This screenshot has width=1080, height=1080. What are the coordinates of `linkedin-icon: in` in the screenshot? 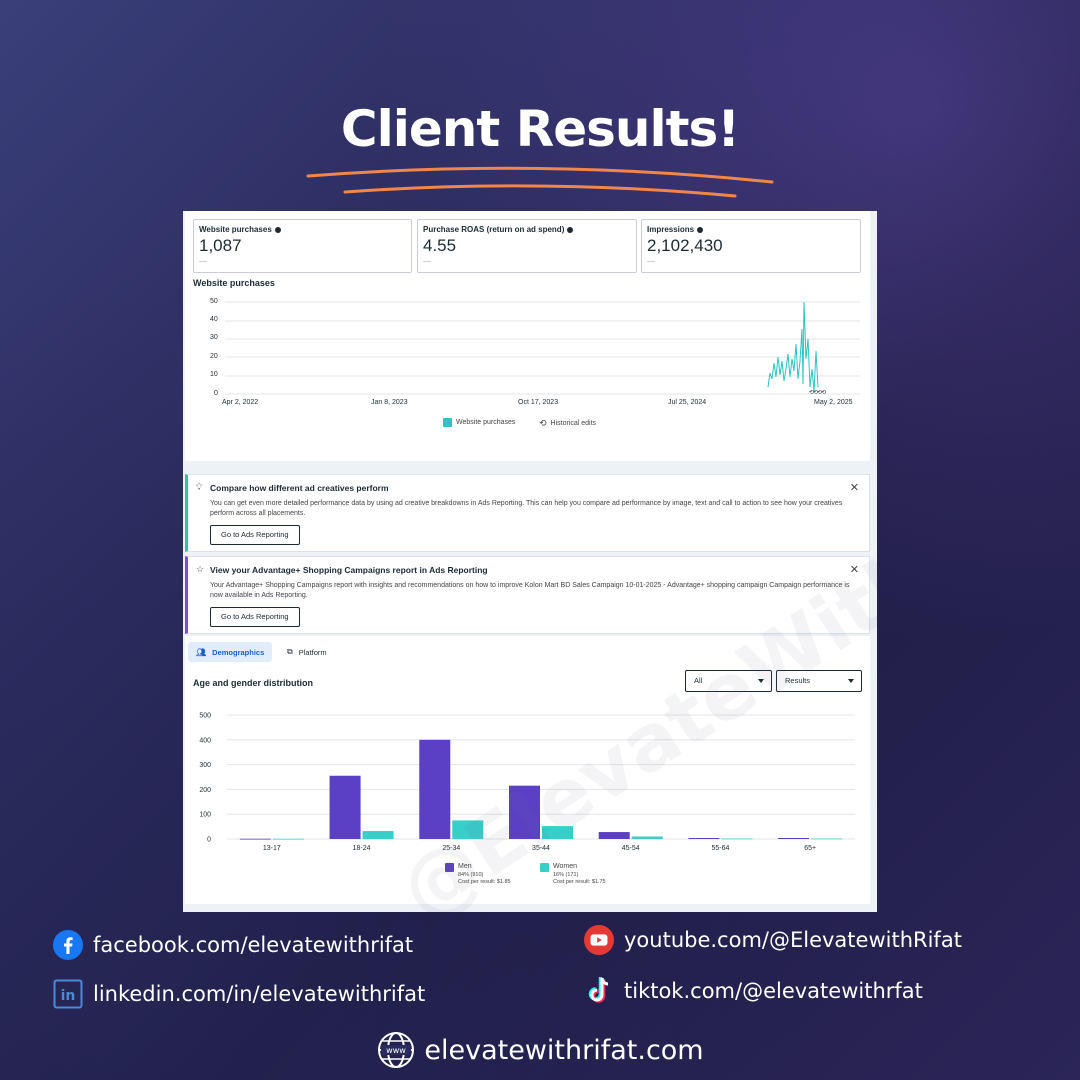 It's located at (68, 994).